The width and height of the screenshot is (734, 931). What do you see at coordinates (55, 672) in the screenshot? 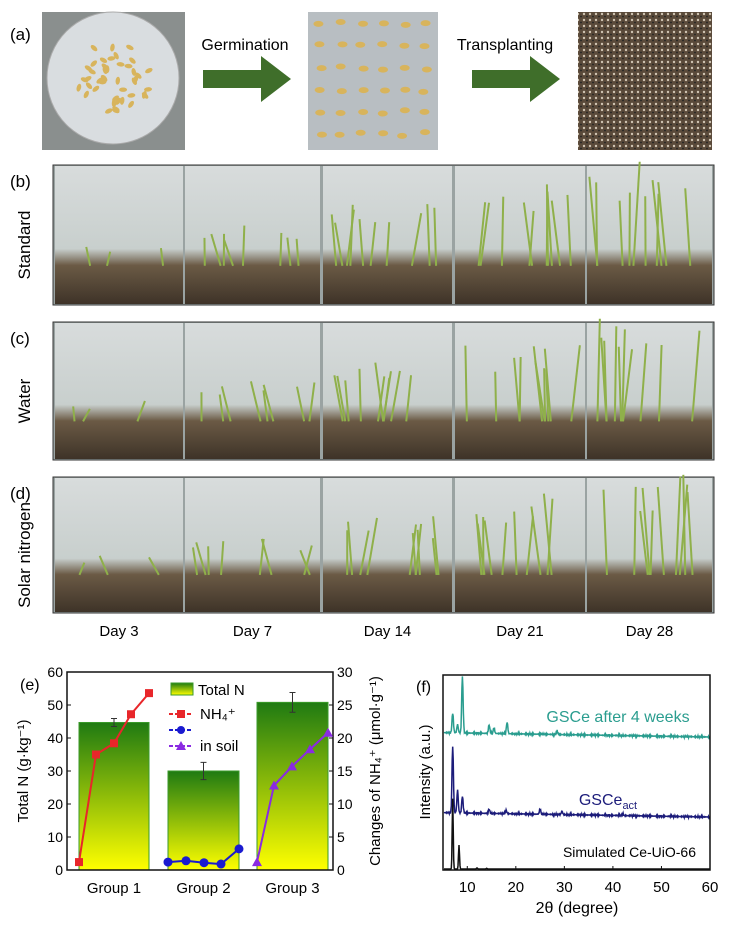
I see `y-tick-label: 60` at bounding box center [55, 672].